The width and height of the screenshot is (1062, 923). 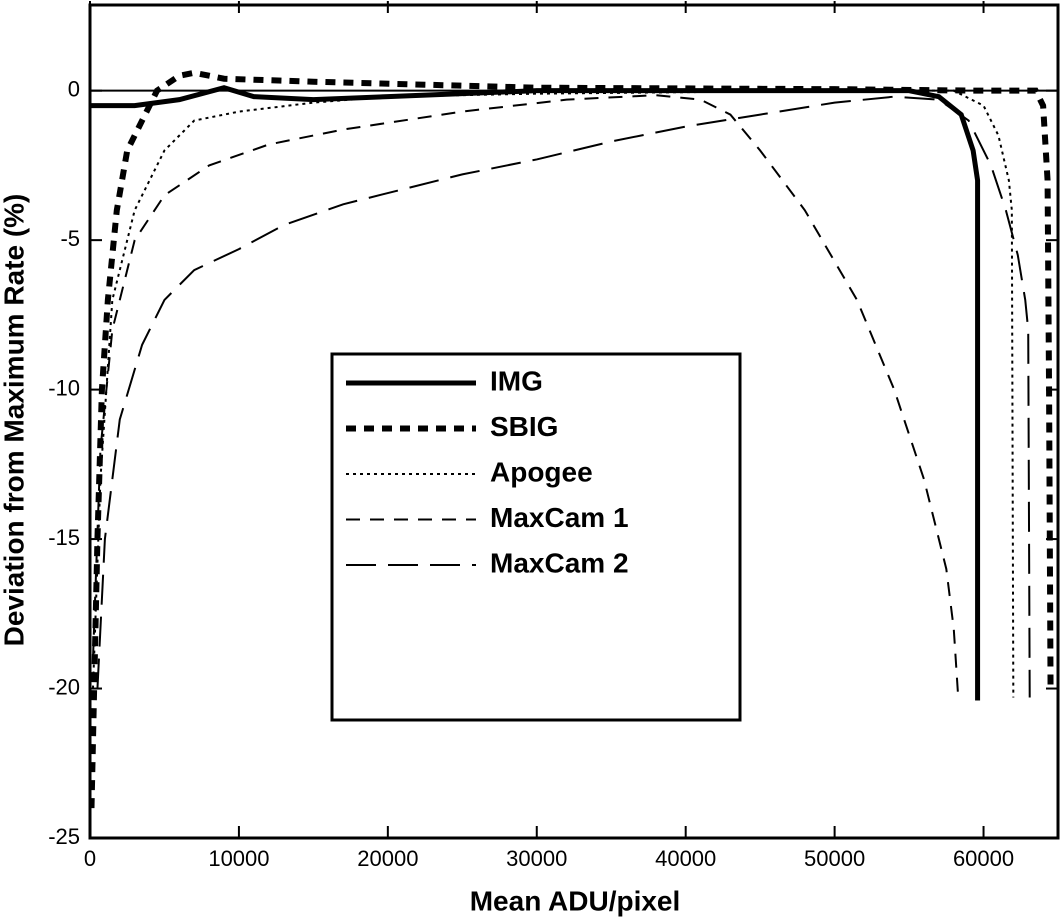 What do you see at coordinates (834, 858) in the screenshot?
I see `x-tick-label: 50000` at bounding box center [834, 858].